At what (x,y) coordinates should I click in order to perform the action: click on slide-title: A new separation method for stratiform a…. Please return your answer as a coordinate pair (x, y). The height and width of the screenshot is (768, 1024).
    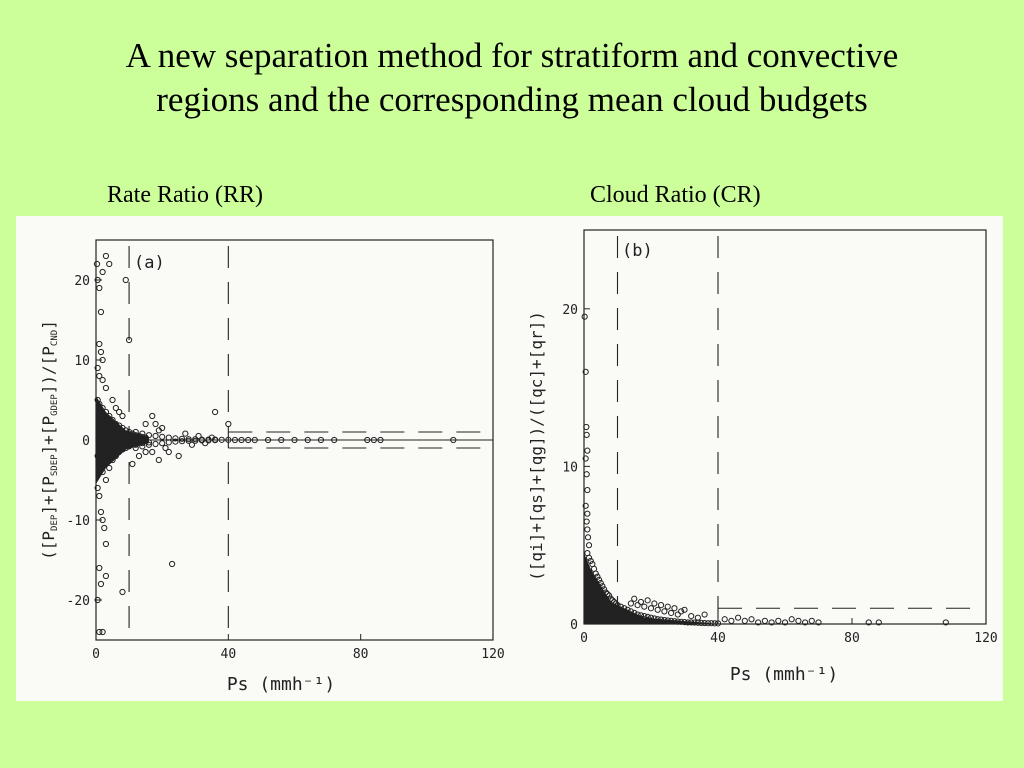
    Looking at the image, I should click on (512, 78).